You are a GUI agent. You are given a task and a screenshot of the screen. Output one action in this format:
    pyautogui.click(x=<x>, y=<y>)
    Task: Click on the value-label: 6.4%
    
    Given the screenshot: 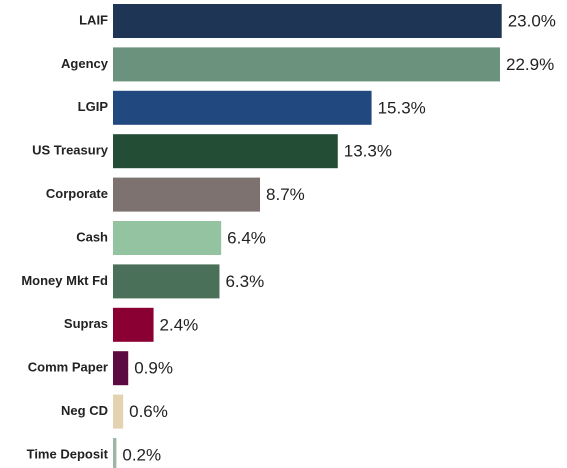 What is the action you would take?
    pyautogui.click(x=246, y=237)
    